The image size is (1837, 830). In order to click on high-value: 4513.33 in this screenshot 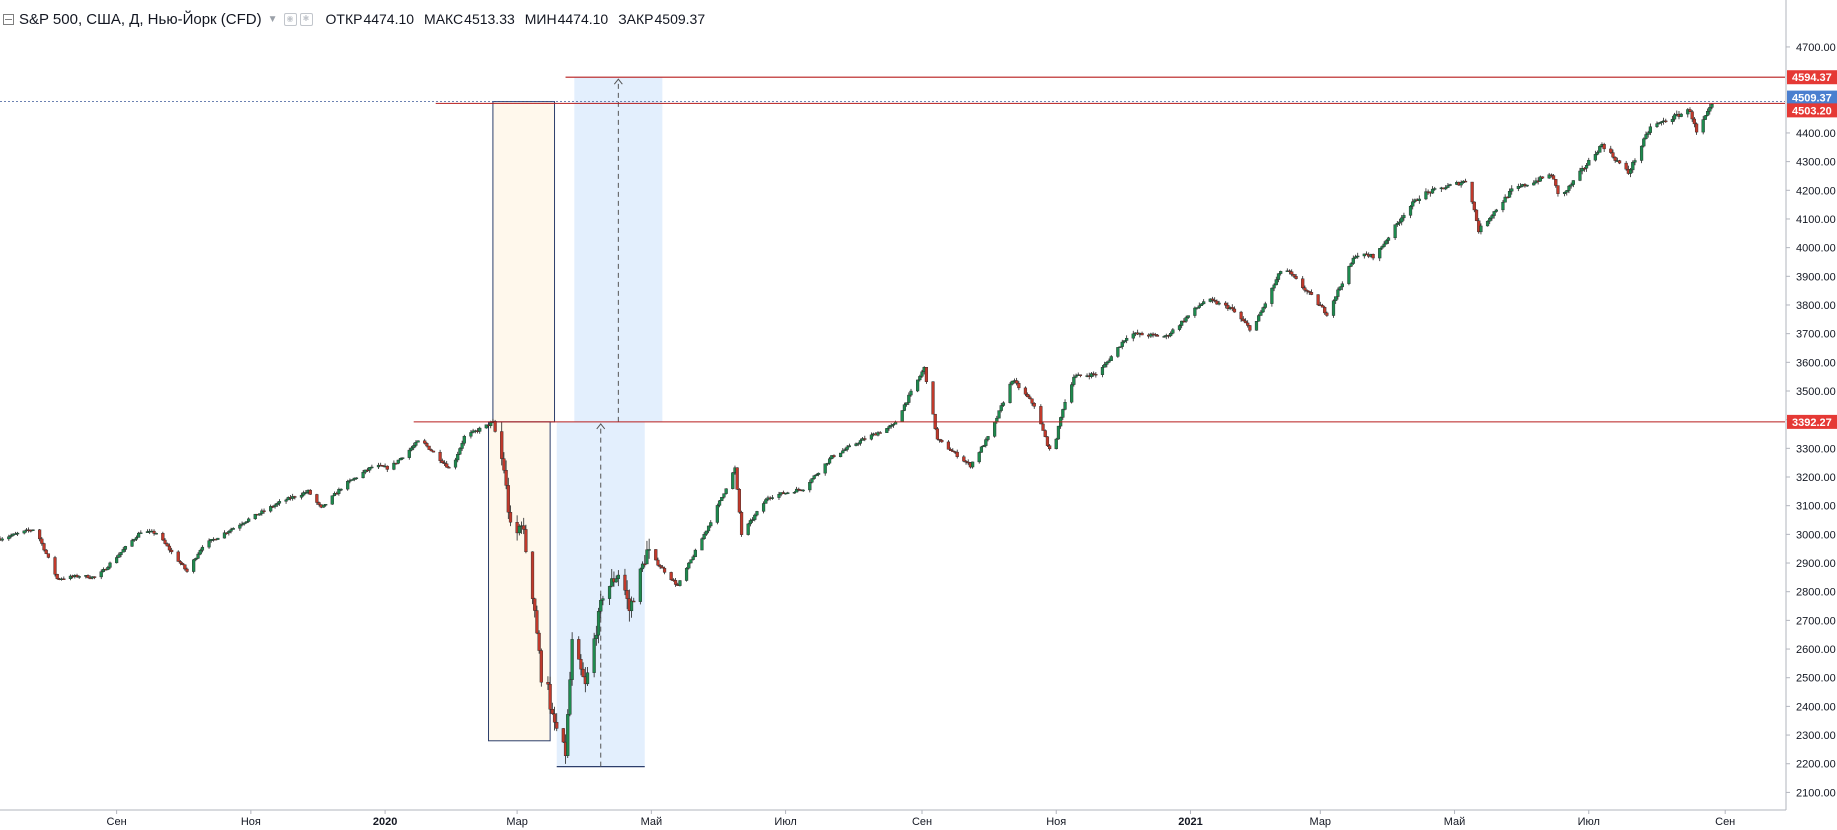, I will do `click(489, 19)`.